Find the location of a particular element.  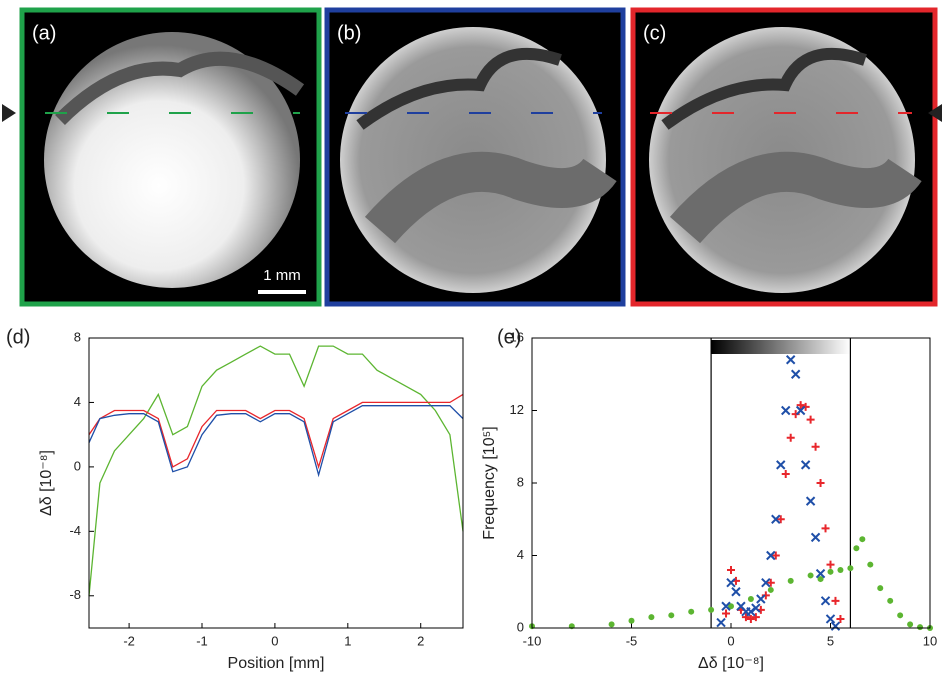

y-tick-label: 16 is located at coordinates (517, 336).